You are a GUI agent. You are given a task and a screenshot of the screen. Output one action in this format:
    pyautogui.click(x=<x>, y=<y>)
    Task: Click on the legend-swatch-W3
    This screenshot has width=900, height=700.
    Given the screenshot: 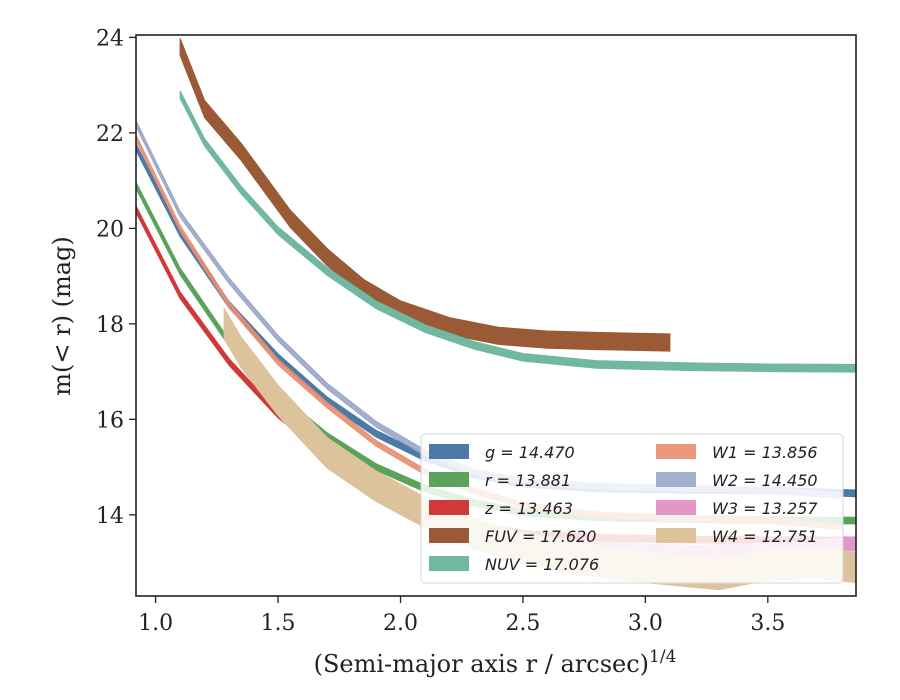 What is the action you would take?
    pyautogui.click(x=676, y=507)
    